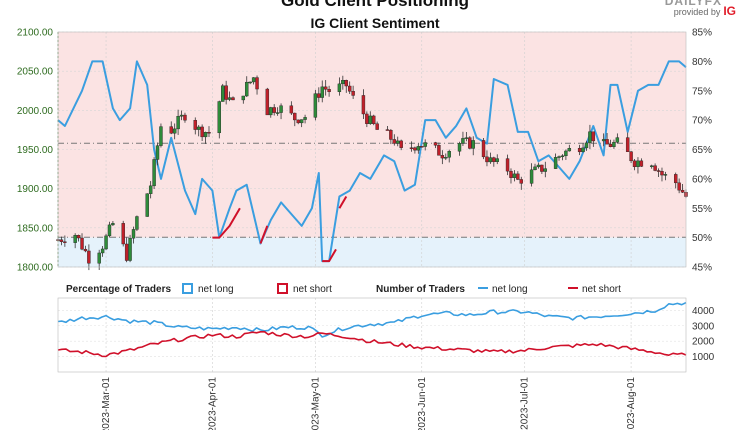  What do you see at coordinates (703, 357) in the screenshot?
I see `traders-tick-label: 1000` at bounding box center [703, 357].